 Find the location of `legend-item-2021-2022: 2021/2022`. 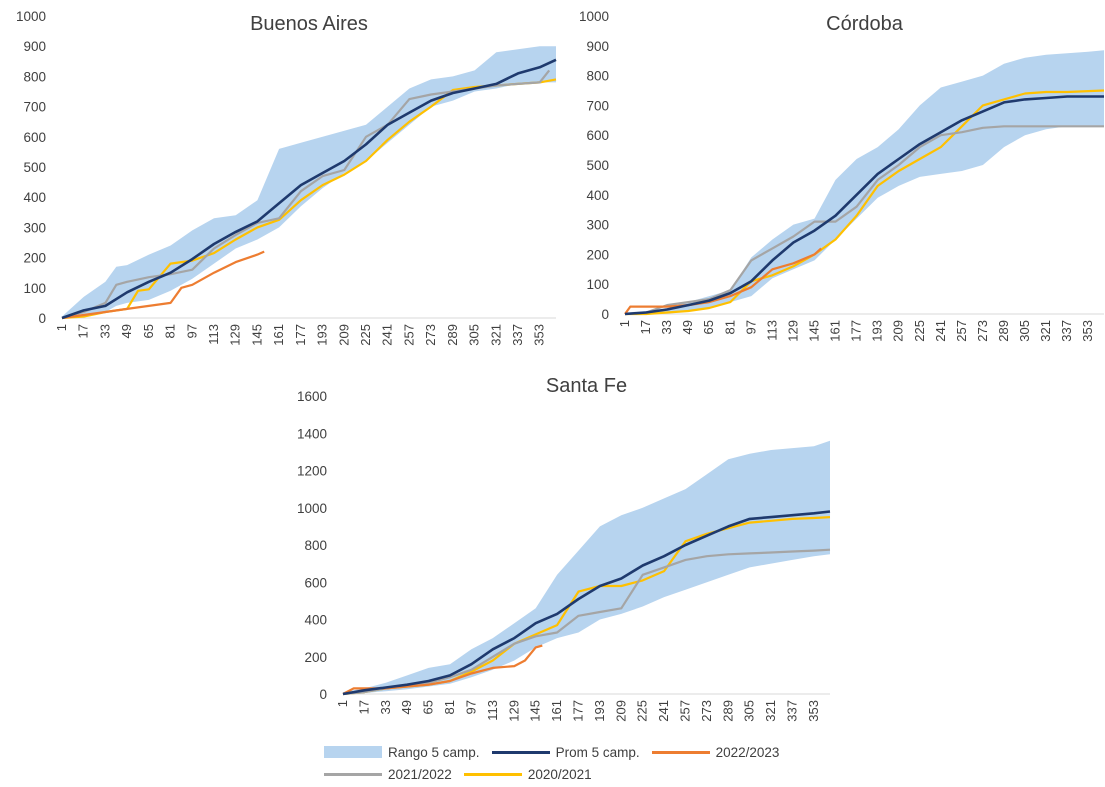

legend-item-2021-2022: 2021/2022 is located at coordinates (388, 774).